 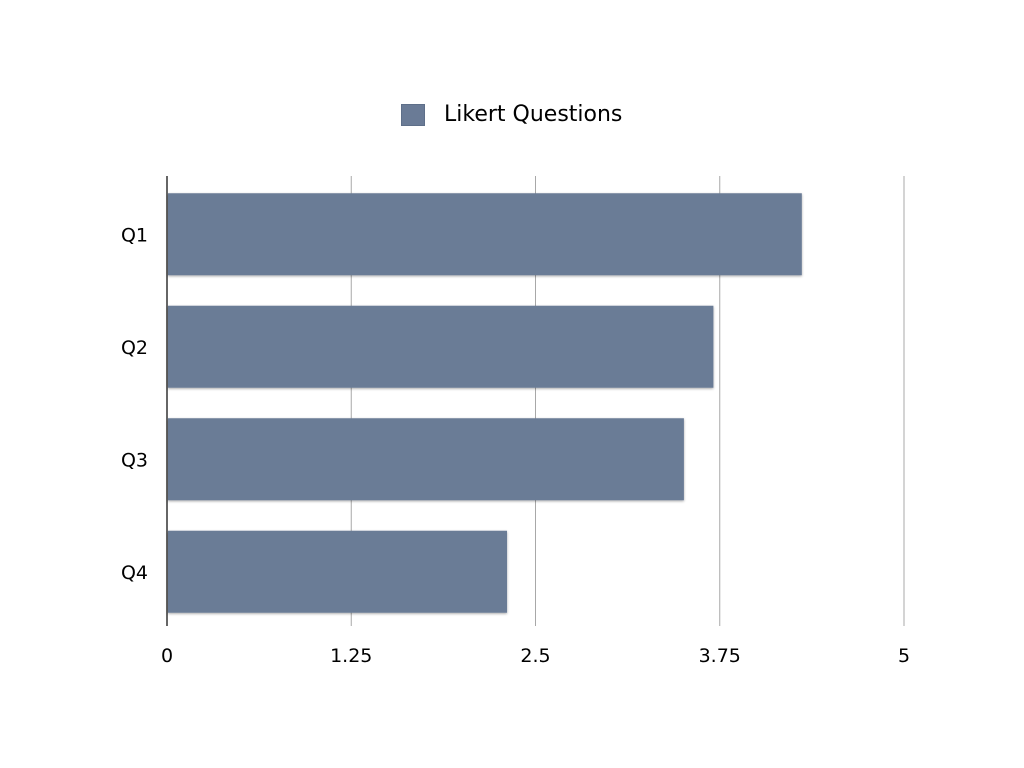 What do you see at coordinates (535, 656) in the screenshot?
I see `x-tick-label: 2.5` at bounding box center [535, 656].